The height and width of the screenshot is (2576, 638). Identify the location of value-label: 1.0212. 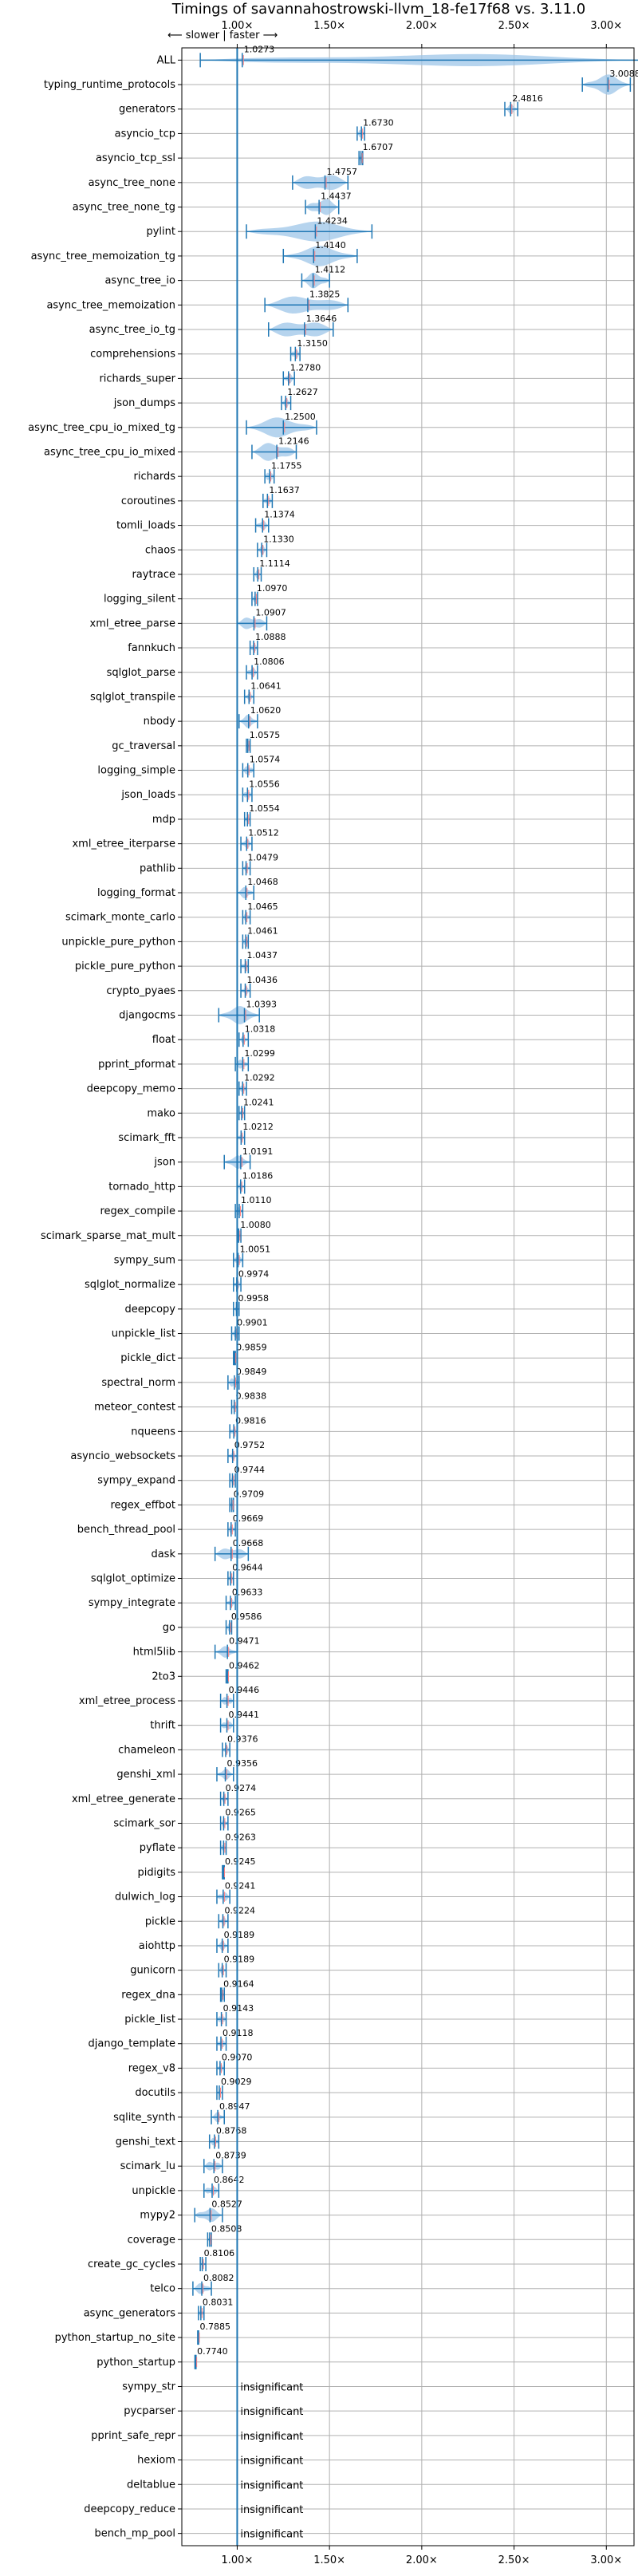
(258, 1127).